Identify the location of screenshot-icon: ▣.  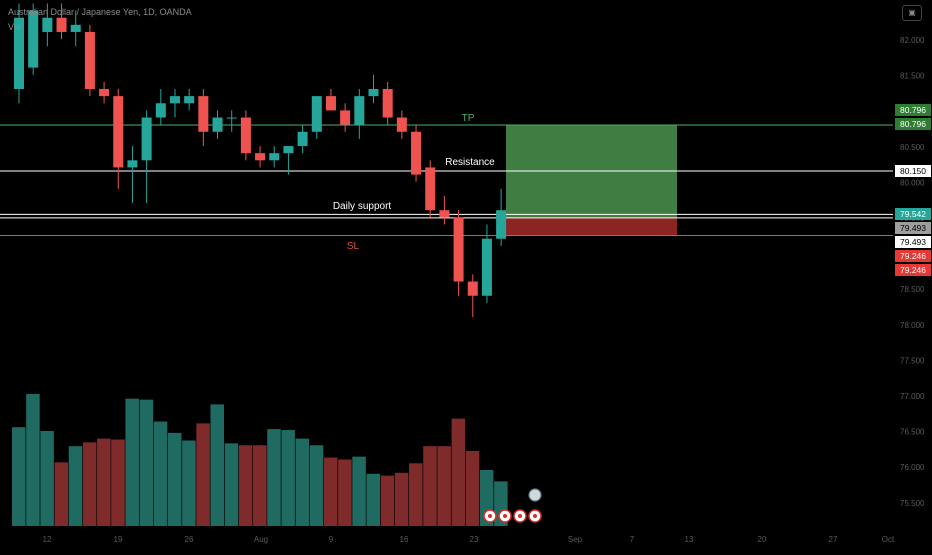
(912, 13).